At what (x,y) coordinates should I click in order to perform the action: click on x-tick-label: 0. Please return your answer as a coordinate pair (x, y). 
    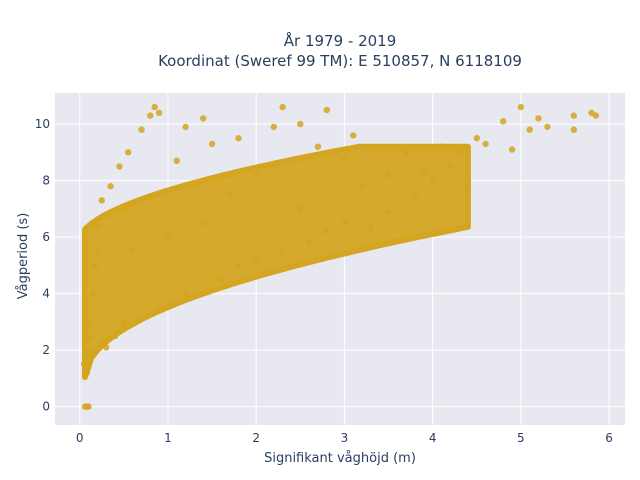
    Looking at the image, I should click on (80, 438).